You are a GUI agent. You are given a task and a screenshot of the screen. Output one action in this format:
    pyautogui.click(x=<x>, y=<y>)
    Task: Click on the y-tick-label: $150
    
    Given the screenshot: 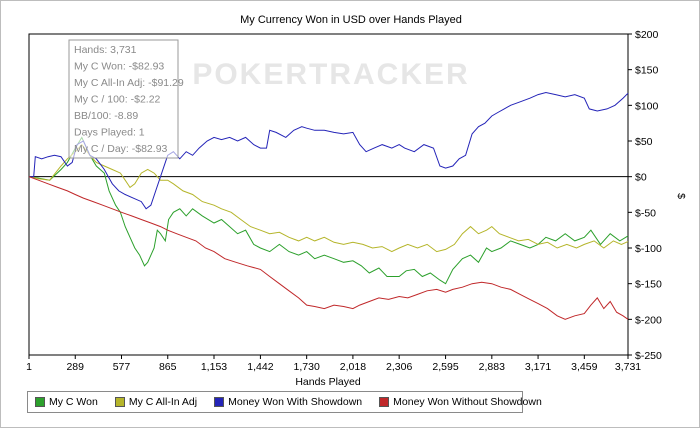 What is the action you would take?
    pyautogui.click(x=647, y=71)
    